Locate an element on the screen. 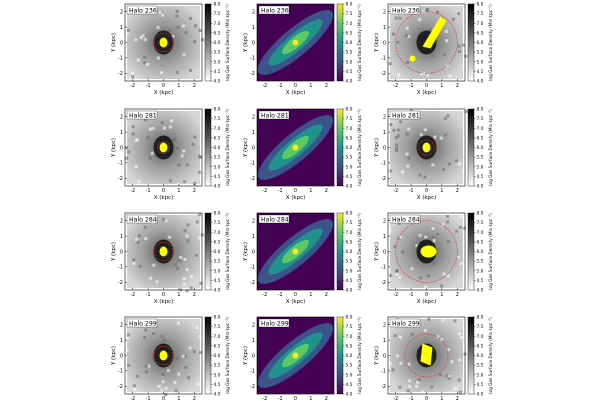  gas-peak is located at coordinates (295, 355).